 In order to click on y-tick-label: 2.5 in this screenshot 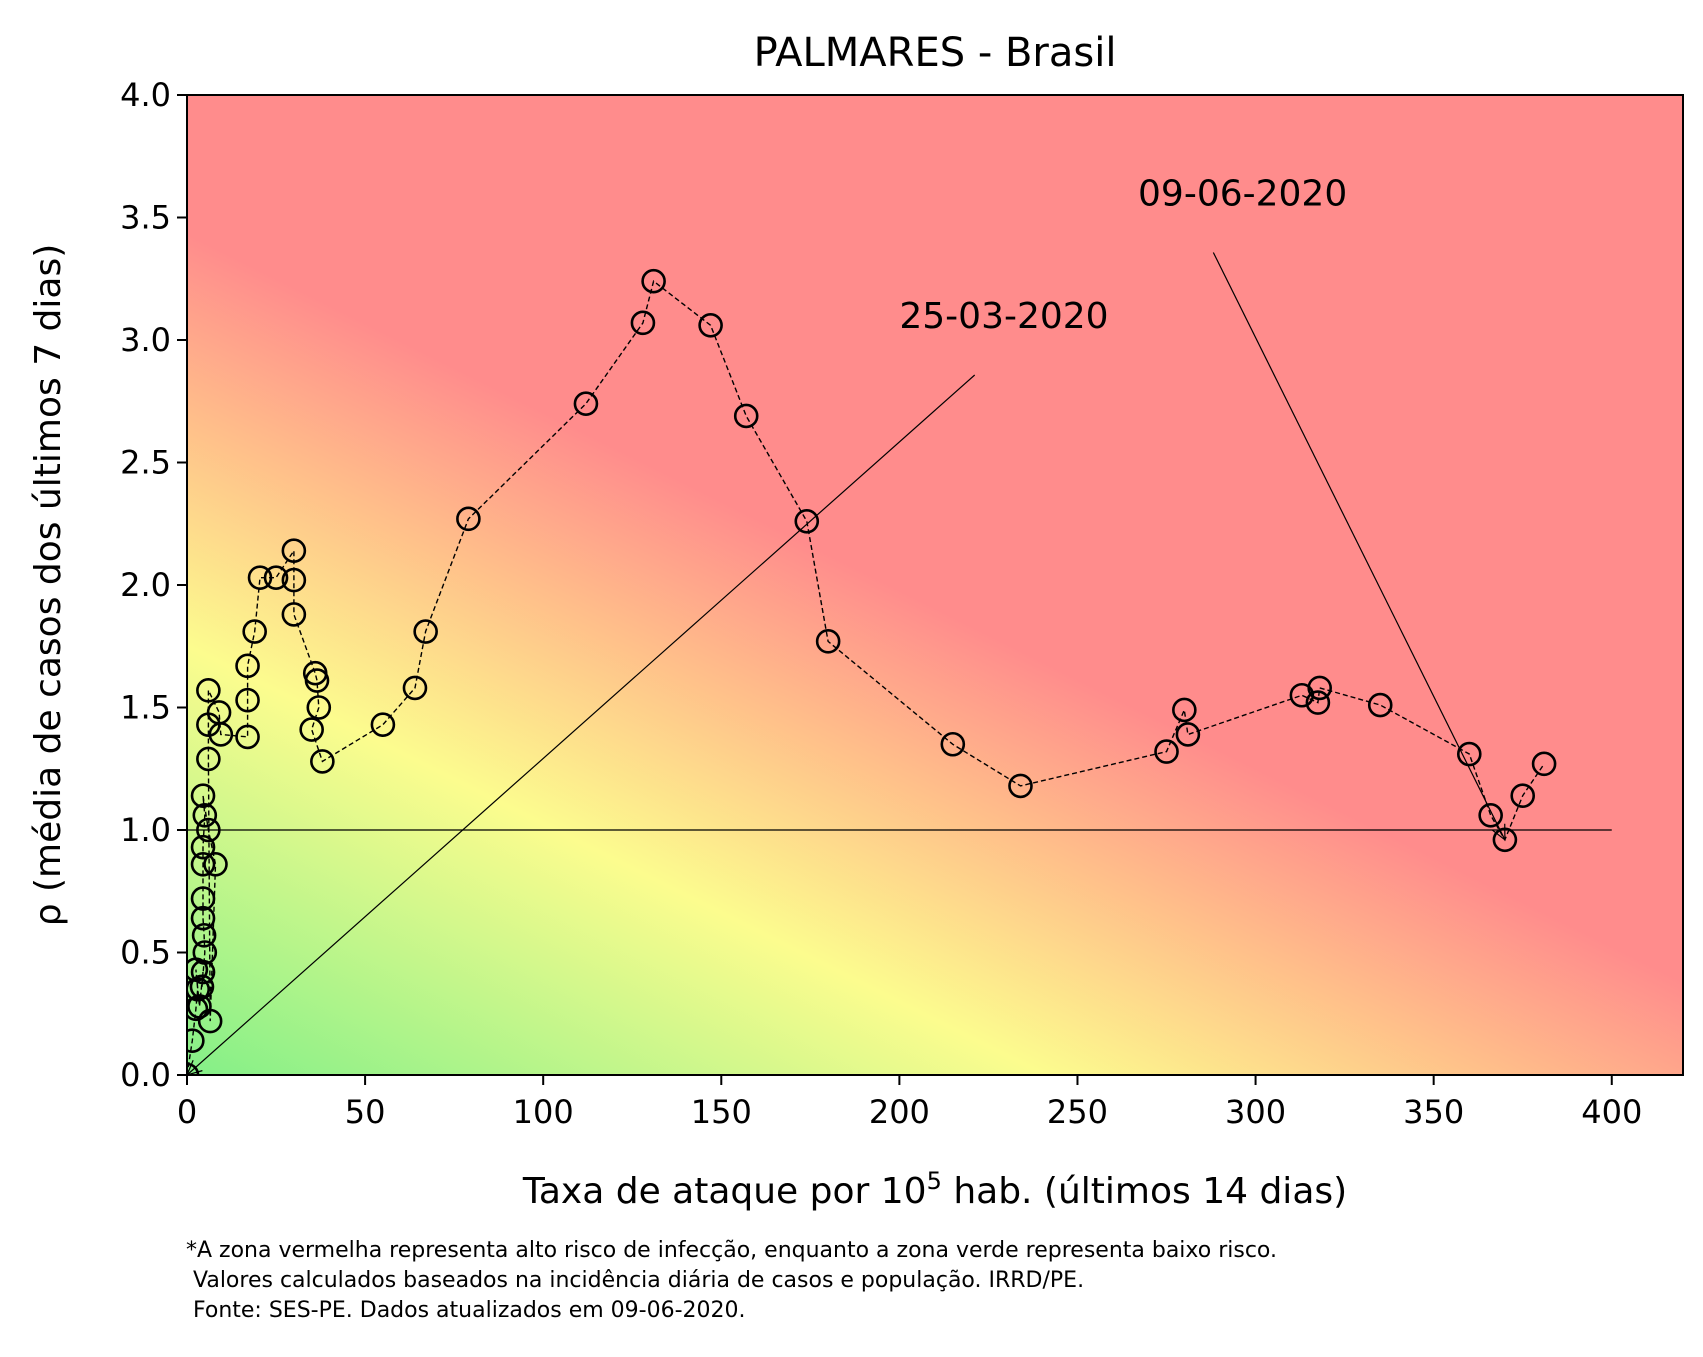, I will do `click(145, 463)`.